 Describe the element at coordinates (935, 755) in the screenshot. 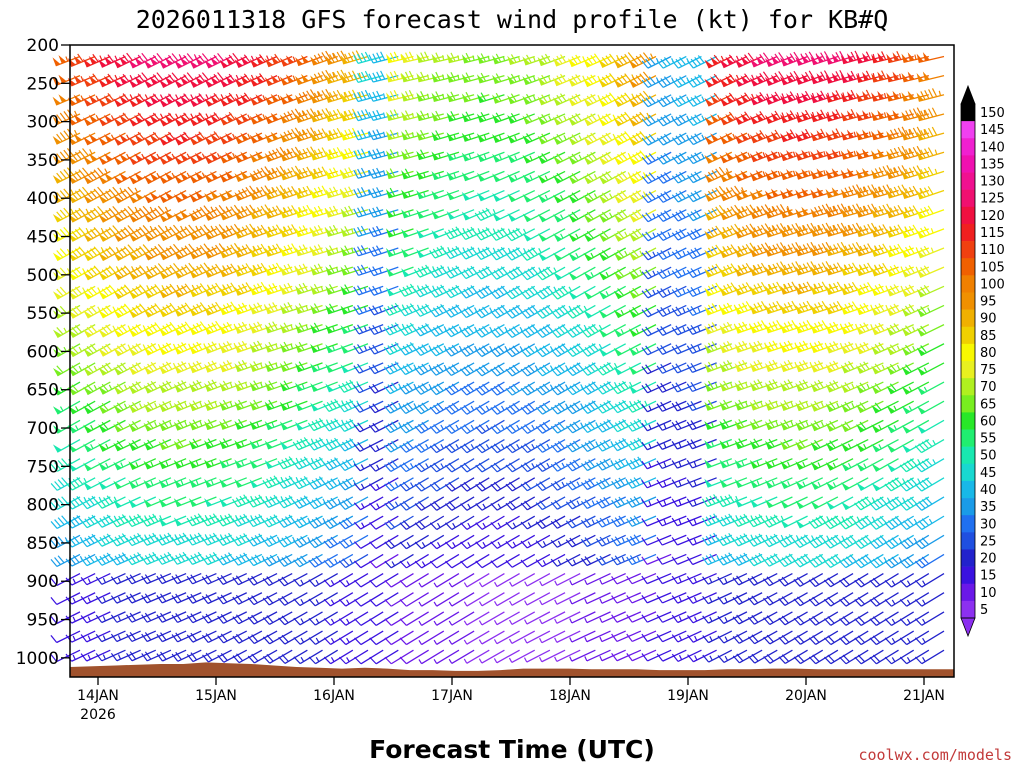

I see `credit-text: coolwx.com/models` at that location.